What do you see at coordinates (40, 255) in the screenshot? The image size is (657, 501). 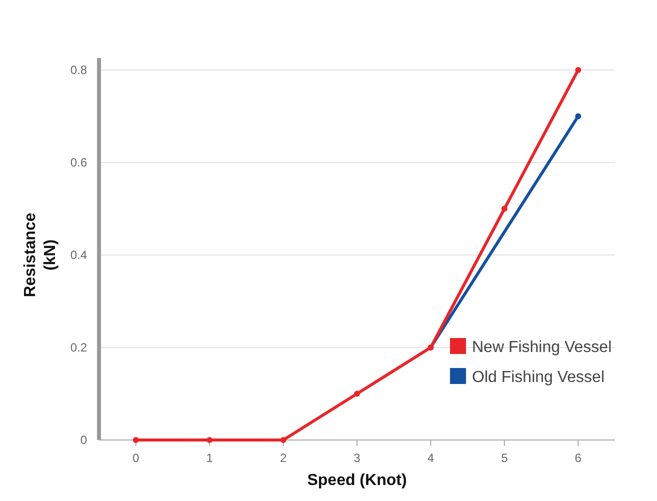 I see `y-axis-title: Resistance (kN)` at bounding box center [40, 255].